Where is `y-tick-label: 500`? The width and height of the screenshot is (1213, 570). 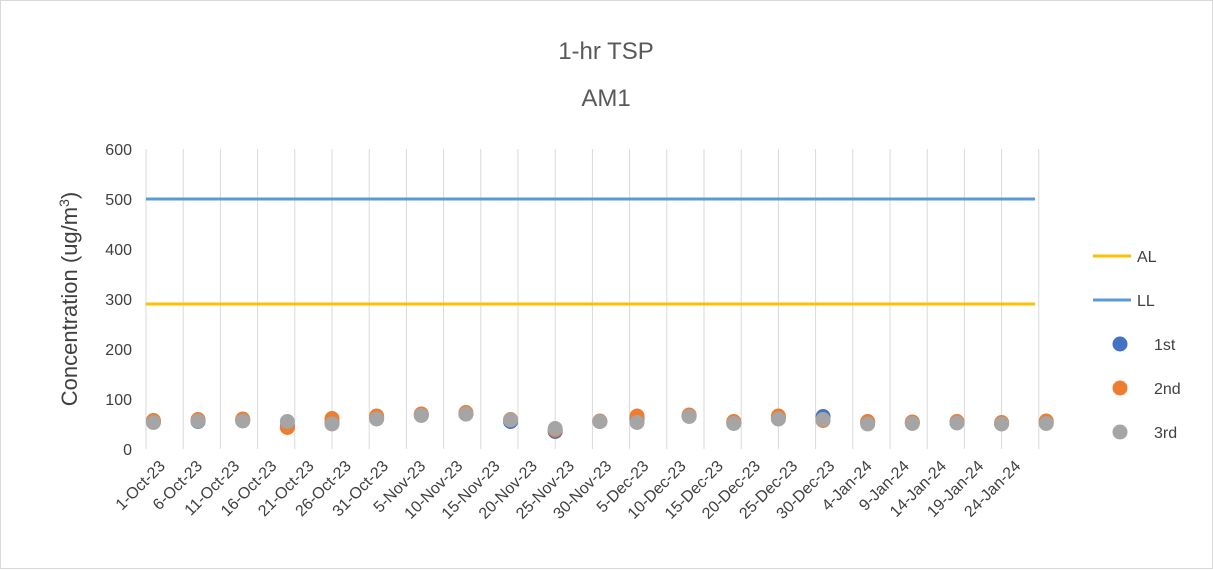
y-tick-label: 500 is located at coordinates (118, 200).